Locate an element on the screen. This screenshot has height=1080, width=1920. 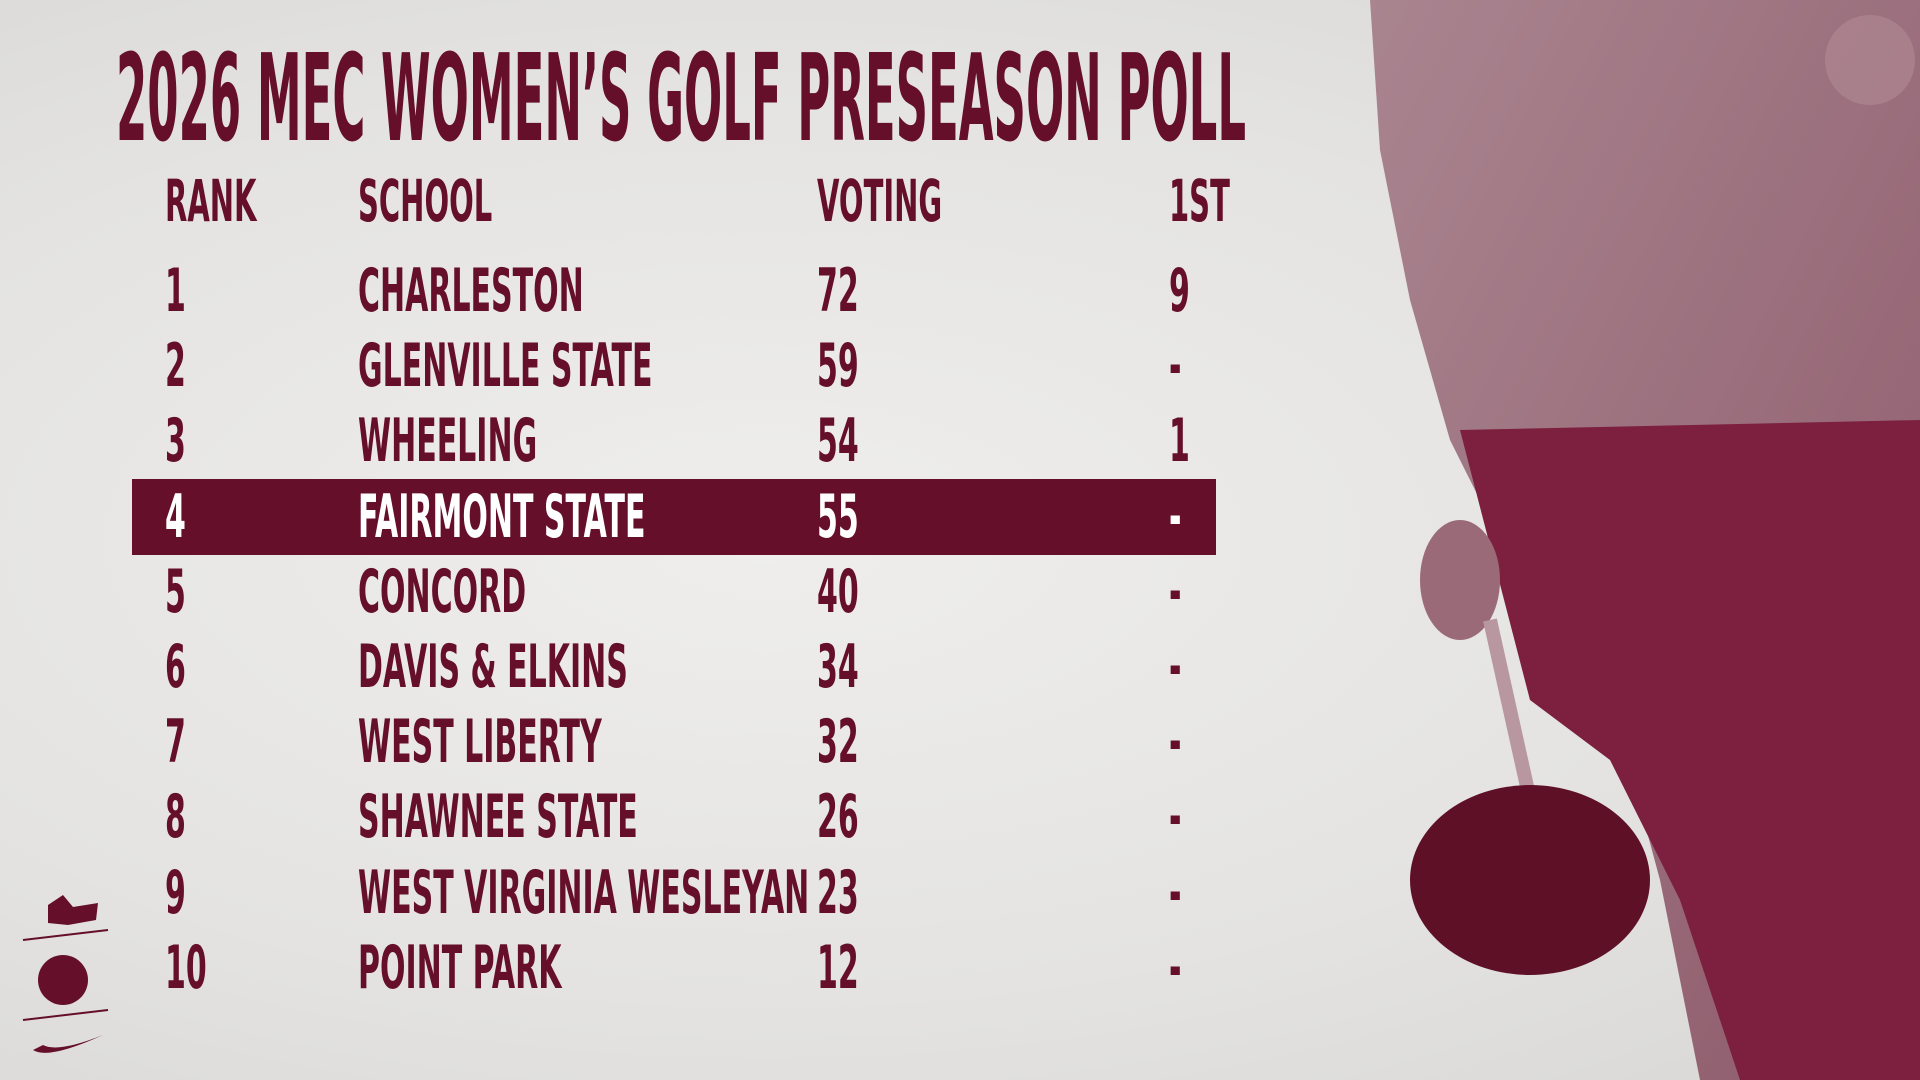
rank-cell: 10 is located at coordinates (186, 967).